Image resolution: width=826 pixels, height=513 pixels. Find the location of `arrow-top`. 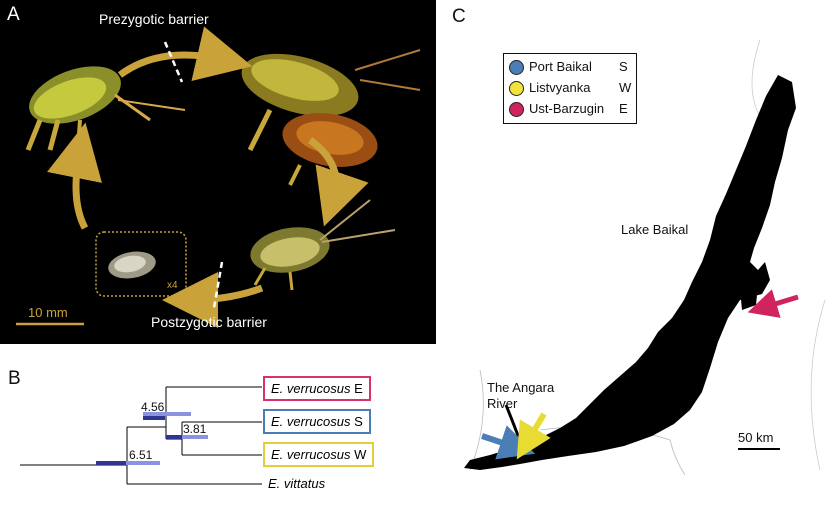

arrow-top is located at coordinates (185, 53).